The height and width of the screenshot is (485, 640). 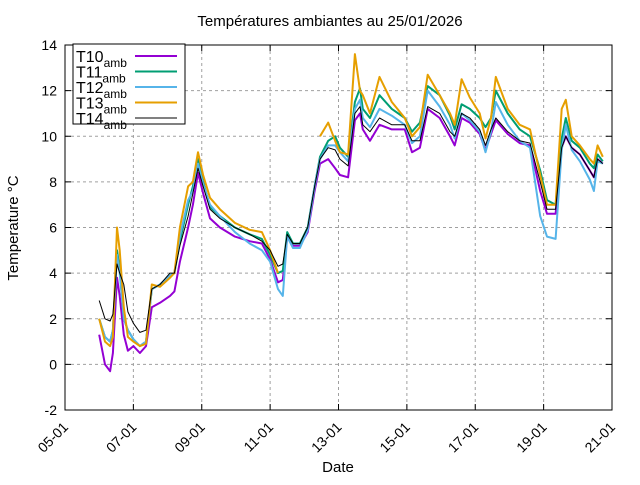 I want to click on y-tick-label: 10, so click(x=49, y=136).